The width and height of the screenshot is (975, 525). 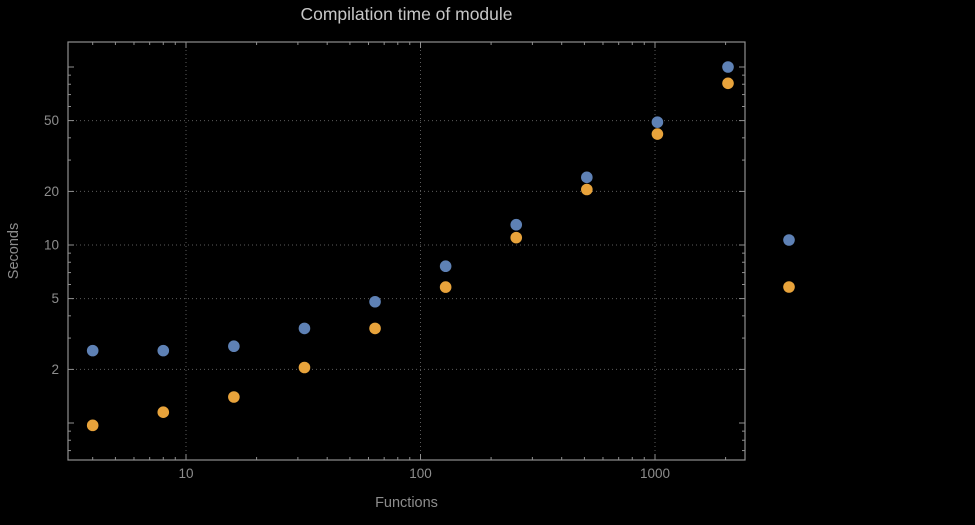 I want to click on chart-title: Compilation time of module, so click(x=406, y=14).